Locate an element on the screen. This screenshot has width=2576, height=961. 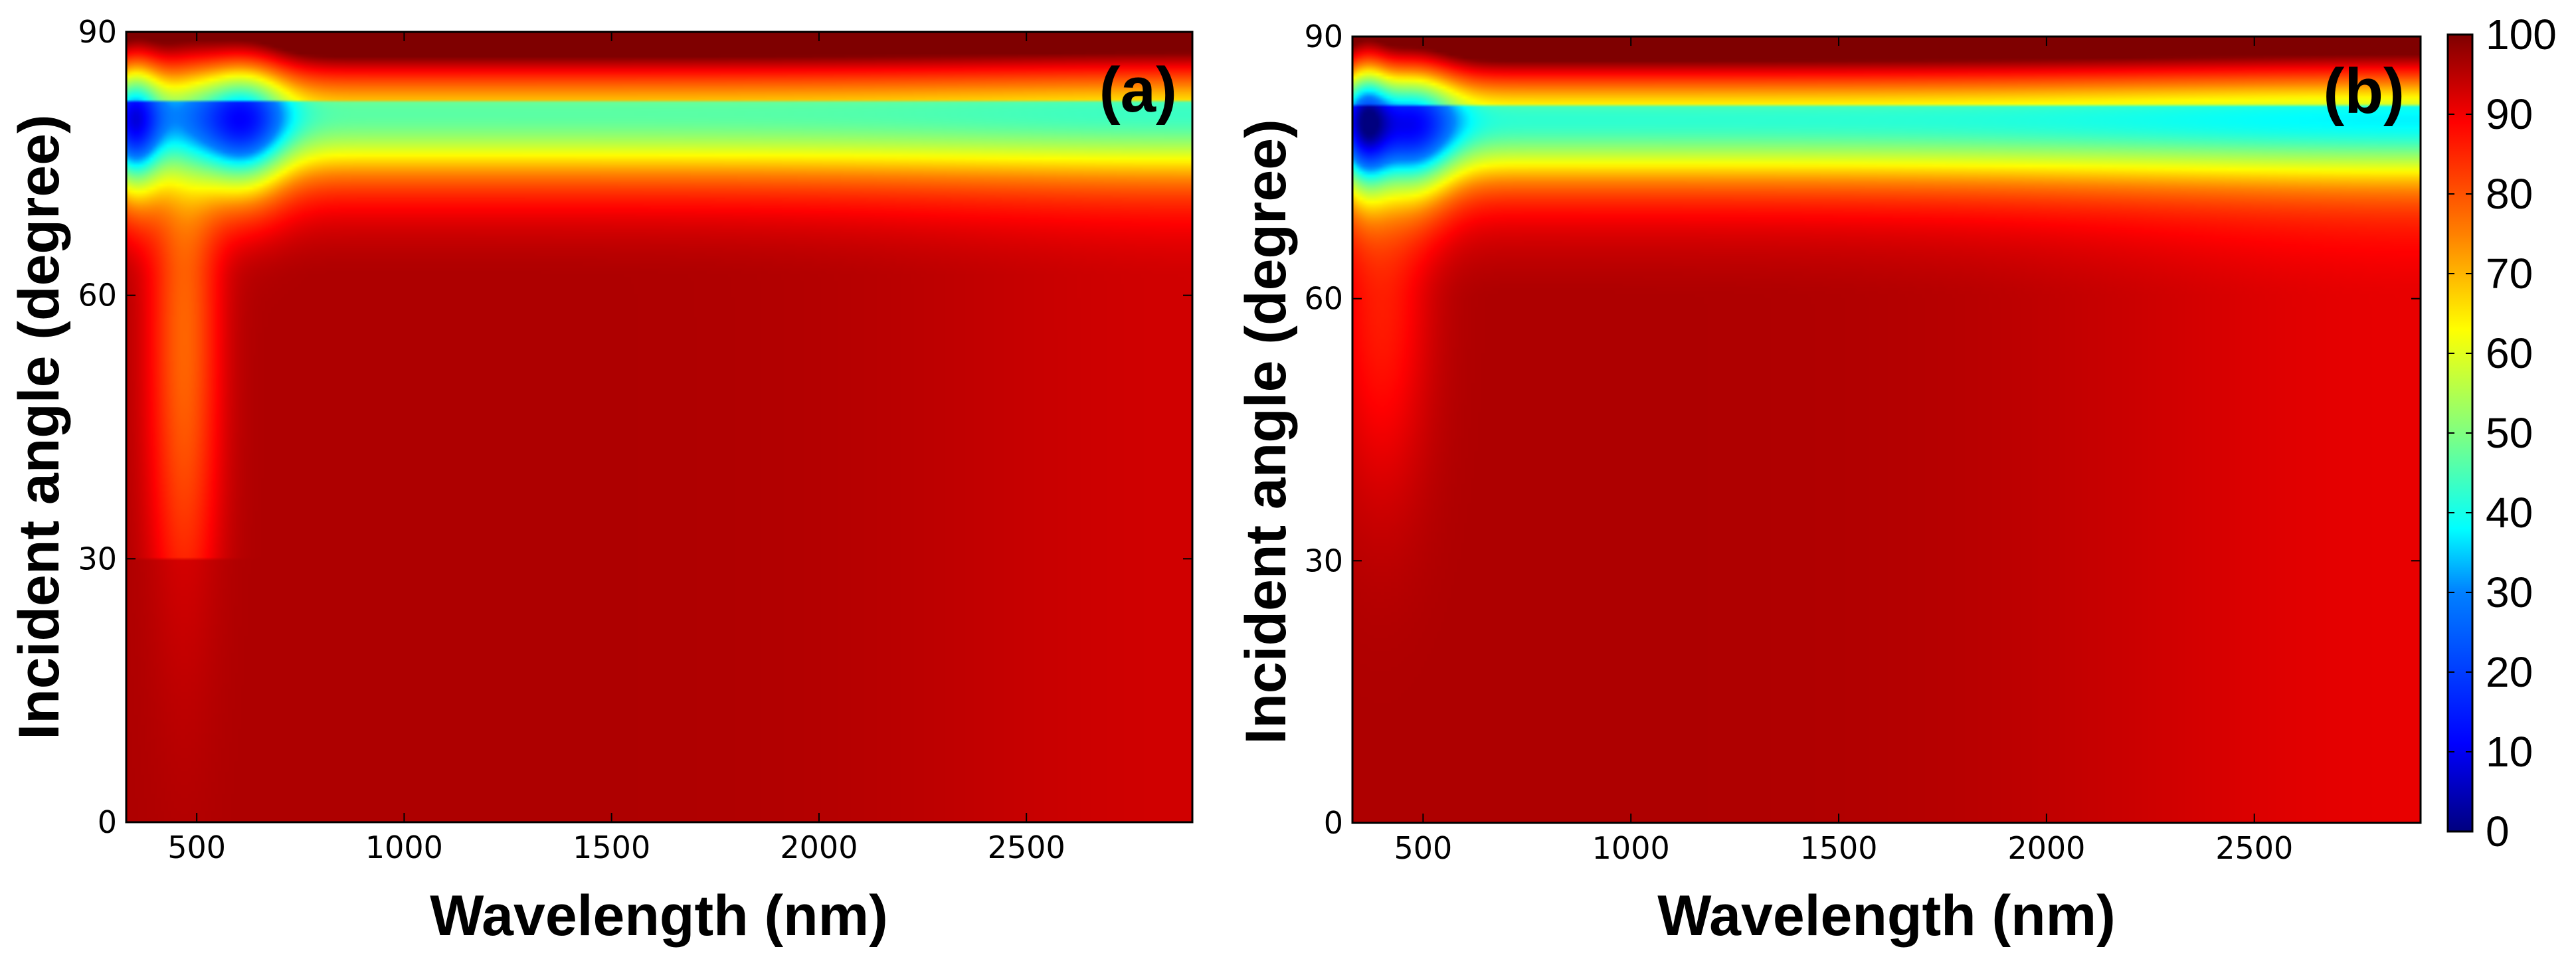
colorbar-tick-label: 90 is located at coordinates (2509, 114).